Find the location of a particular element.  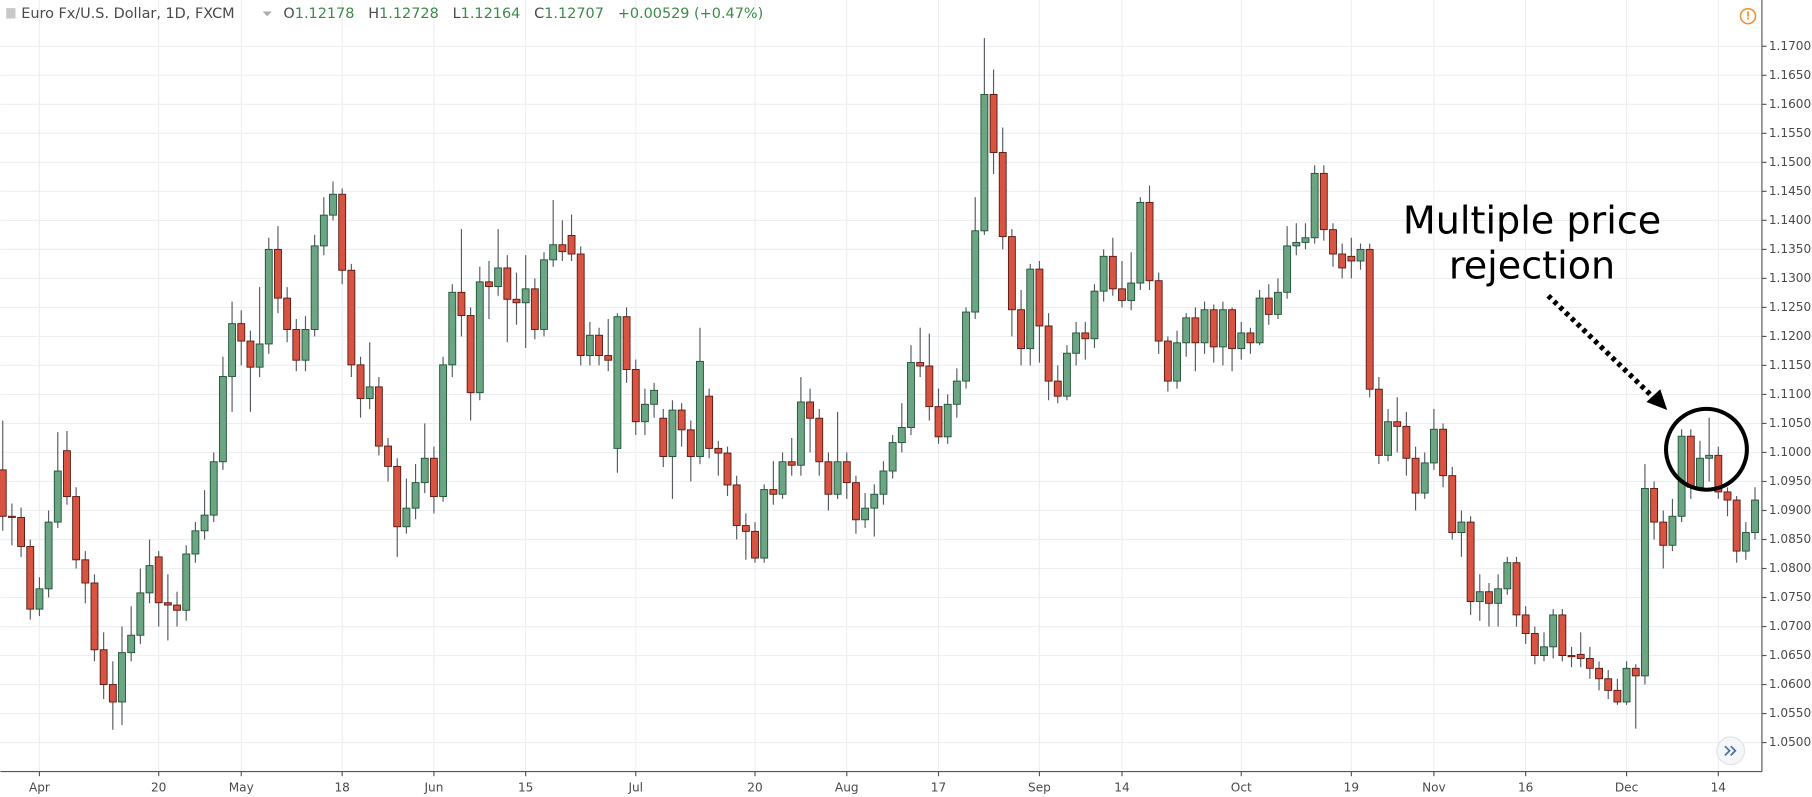

x-tick-label: 20 is located at coordinates (158, 787).